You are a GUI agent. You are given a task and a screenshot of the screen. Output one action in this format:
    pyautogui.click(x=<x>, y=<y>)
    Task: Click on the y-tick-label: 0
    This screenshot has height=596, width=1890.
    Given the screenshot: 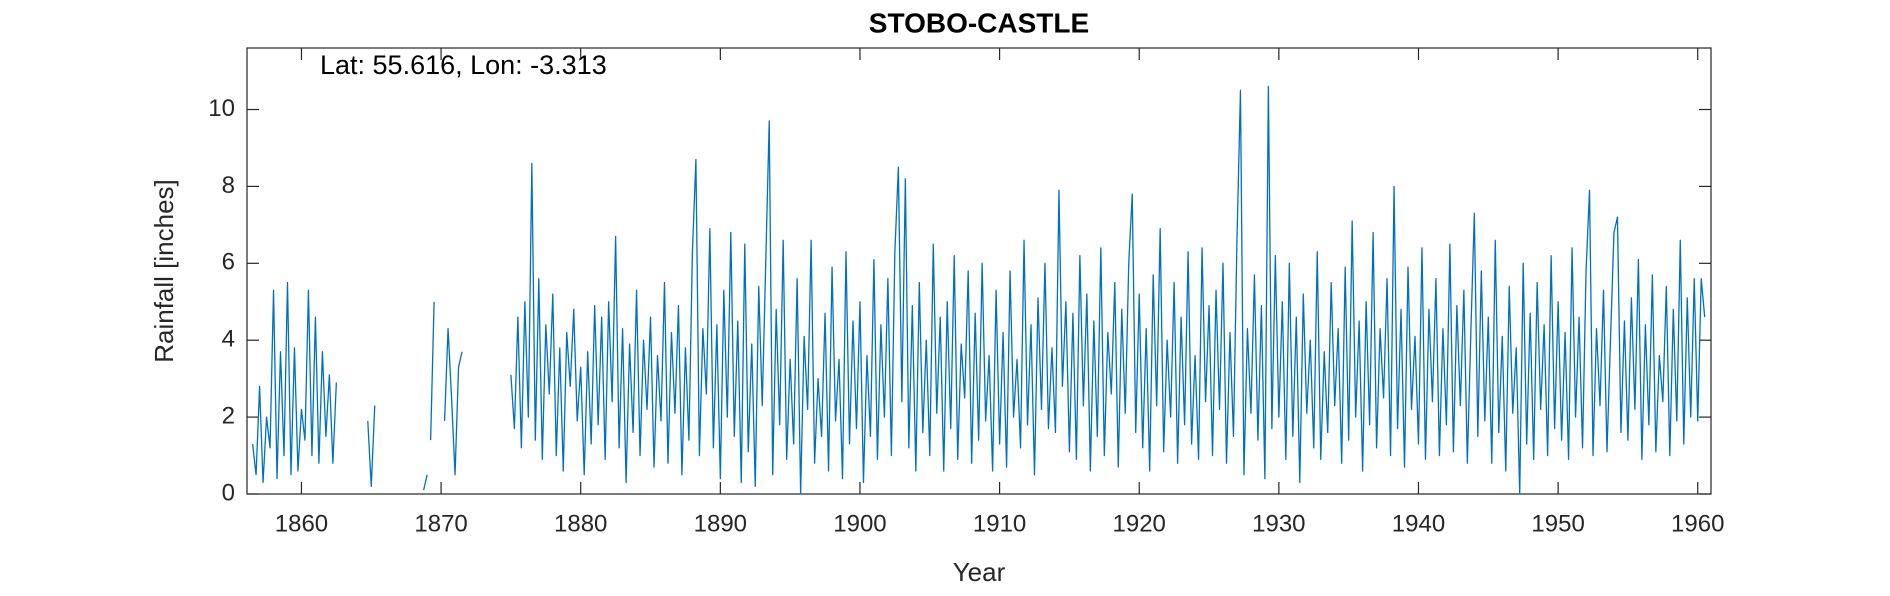 What is the action you would take?
    pyautogui.click(x=228, y=492)
    